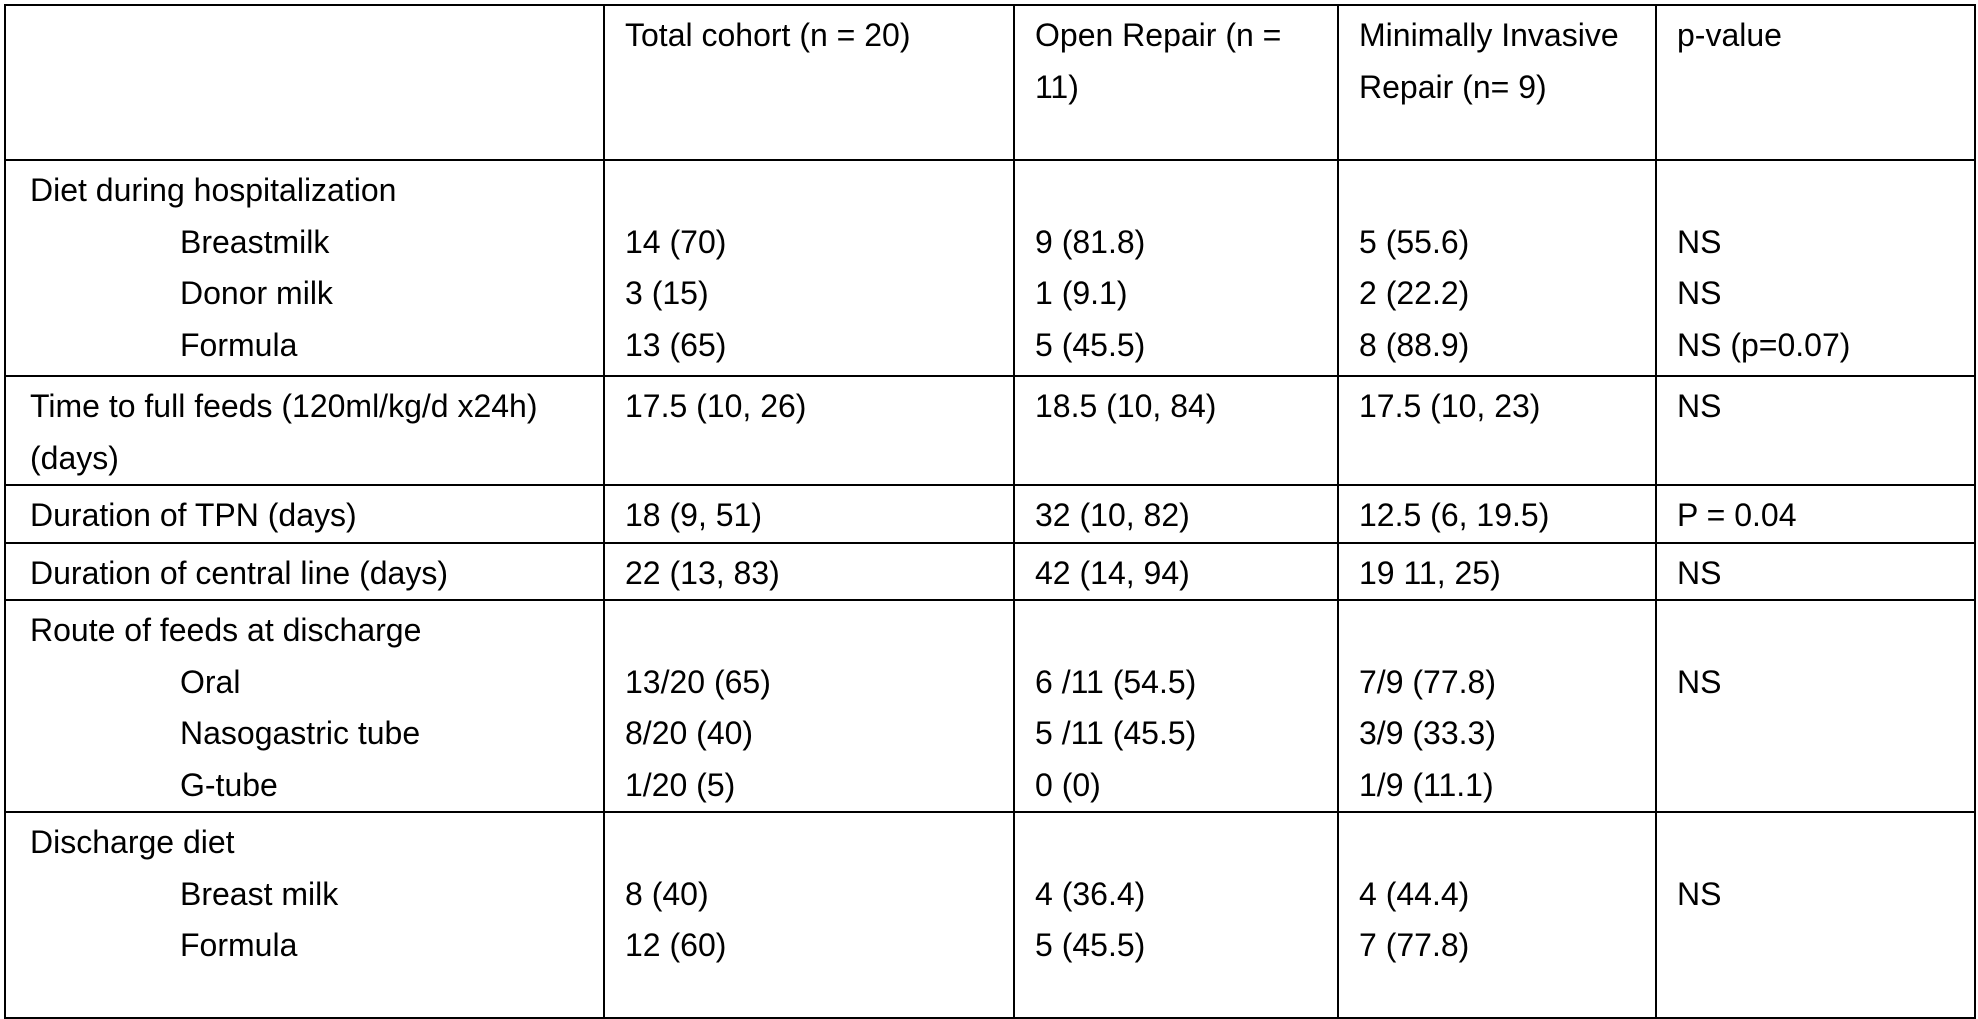 This screenshot has height=1019, width=1978. What do you see at coordinates (1081, 293) in the screenshot?
I see `cell-value: 1 (9.1)` at bounding box center [1081, 293].